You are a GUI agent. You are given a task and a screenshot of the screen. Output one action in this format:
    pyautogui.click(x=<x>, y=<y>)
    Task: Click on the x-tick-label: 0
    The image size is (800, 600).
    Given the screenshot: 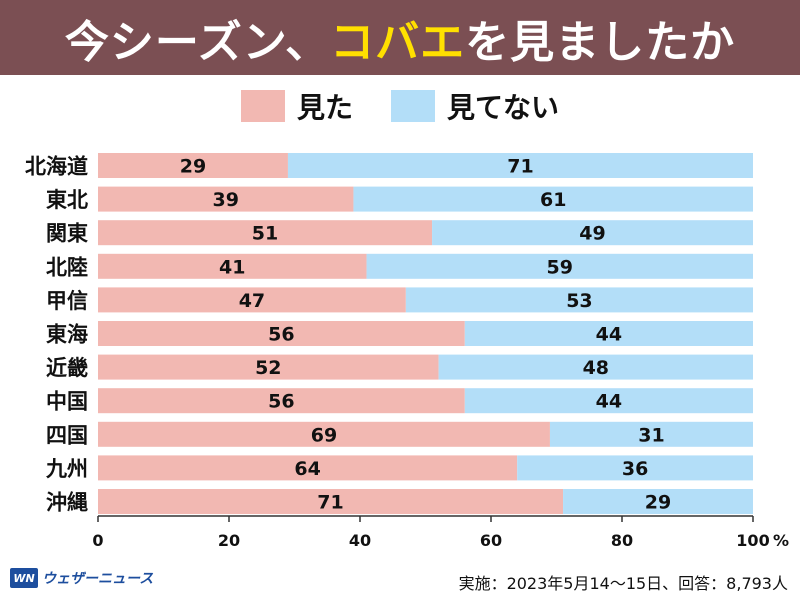 What is the action you would take?
    pyautogui.click(x=97, y=540)
    